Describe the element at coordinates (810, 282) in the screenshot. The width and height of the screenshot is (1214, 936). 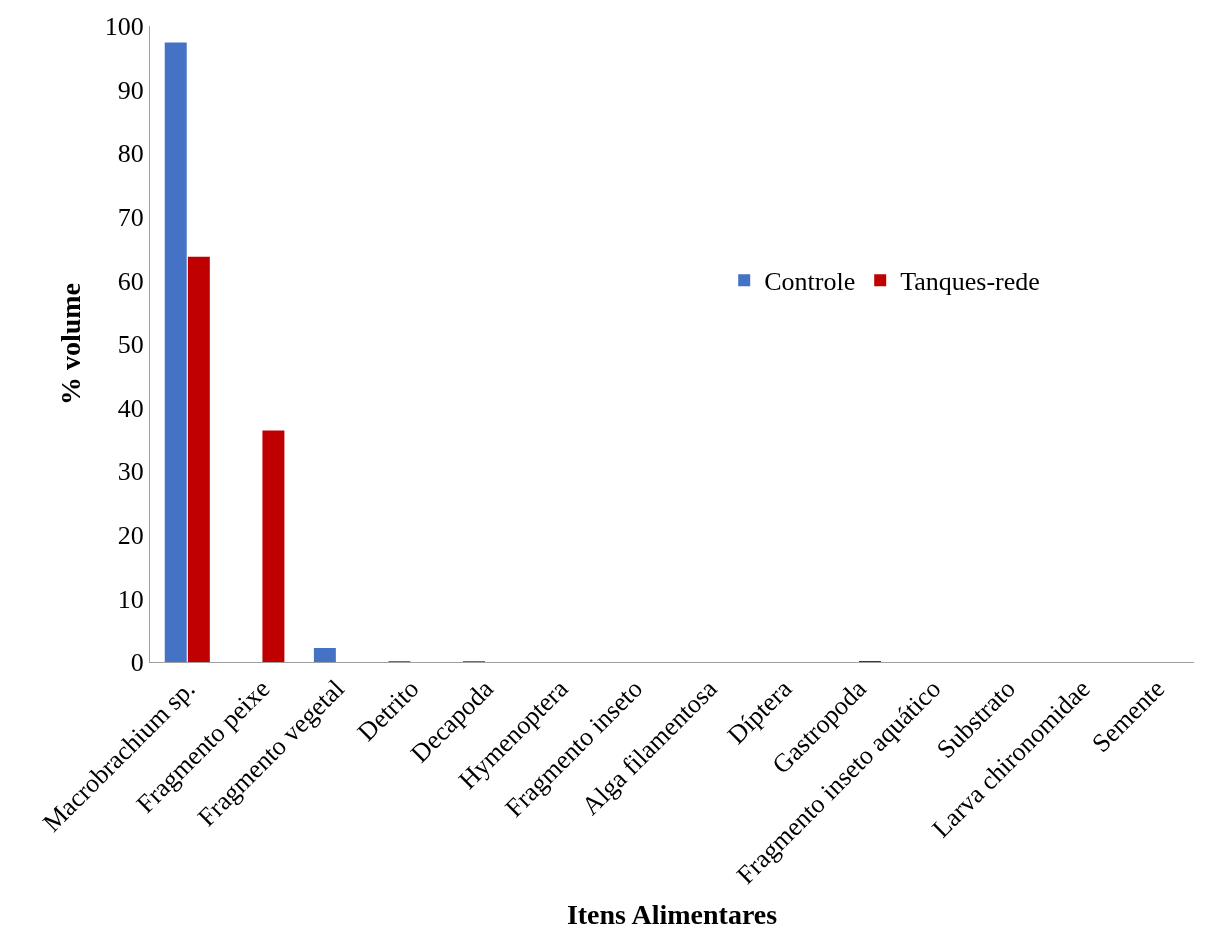
I see `legend-label: Controle` at that location.